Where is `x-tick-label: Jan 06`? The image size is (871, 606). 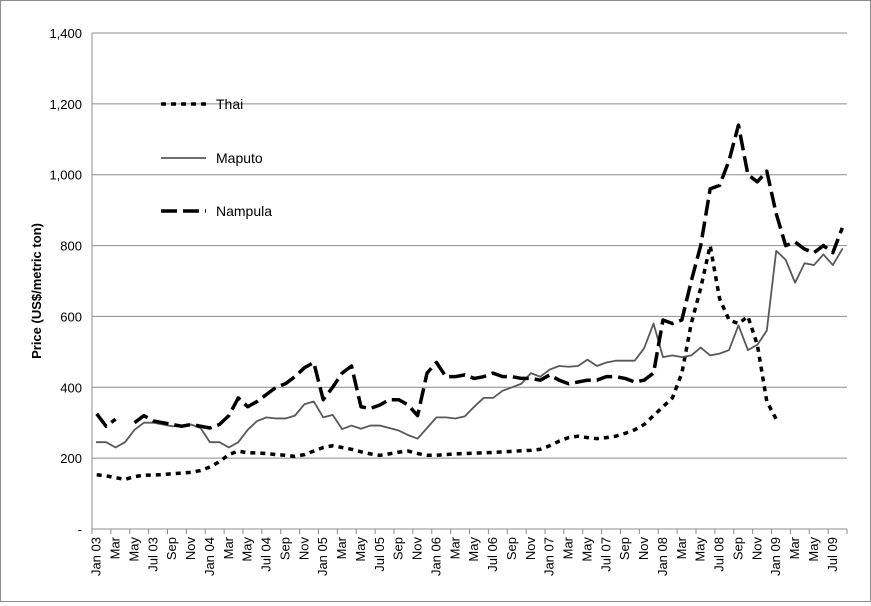
x-tick-label: Jan 06 is located at coordinates (435, 556).